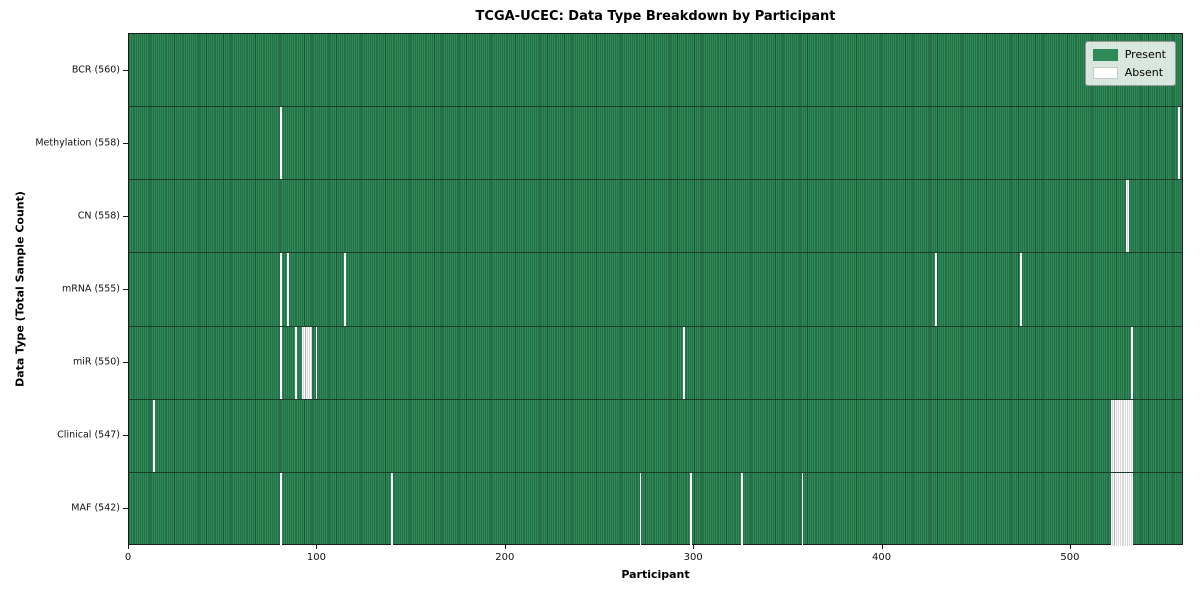 This screenshot has width=1200, height=600. Describe the element at coordinates (88, 435) in the screenshot. I see `y-tick-label-Clinical: Clinical (547)` at that location.